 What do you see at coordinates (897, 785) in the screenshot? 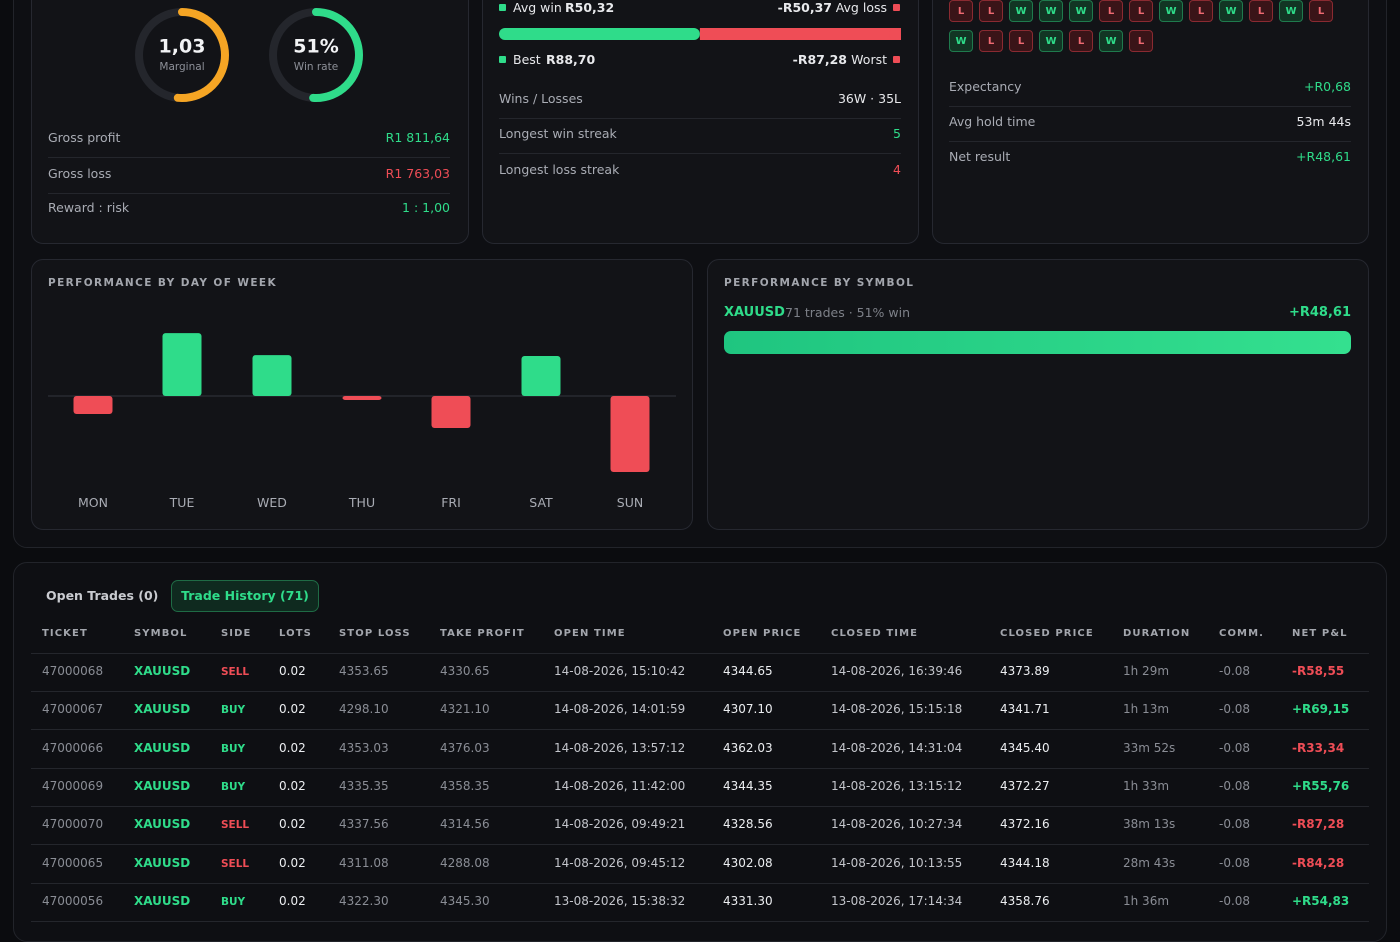
I see `table-cell: 14-08-2026, 13:15:12` at bounding box center [897, 785].